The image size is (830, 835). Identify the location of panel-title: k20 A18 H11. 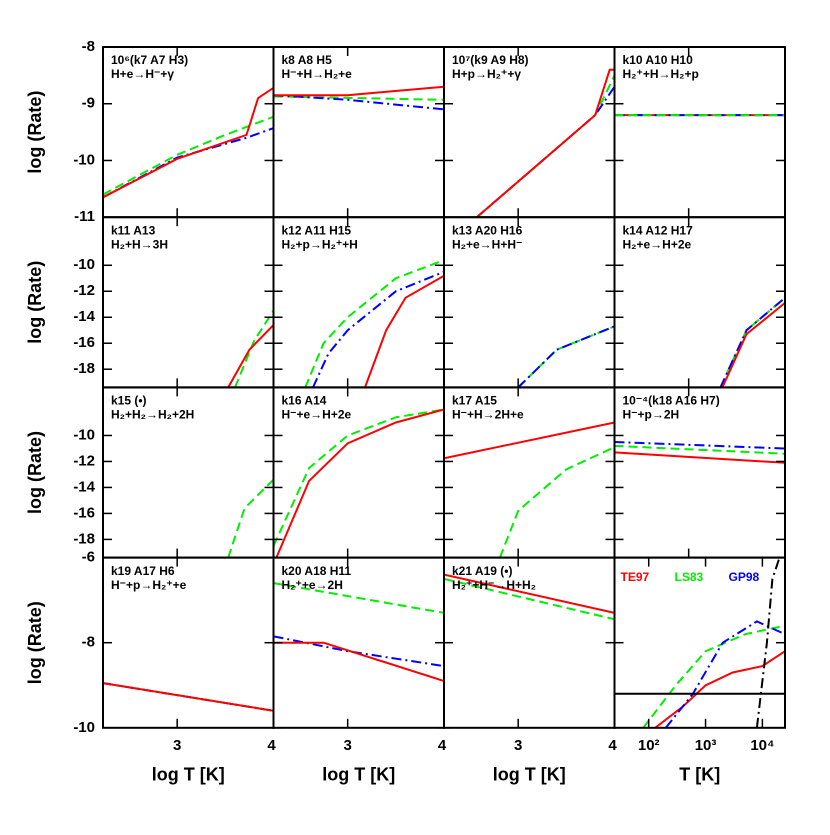
(317, 571).